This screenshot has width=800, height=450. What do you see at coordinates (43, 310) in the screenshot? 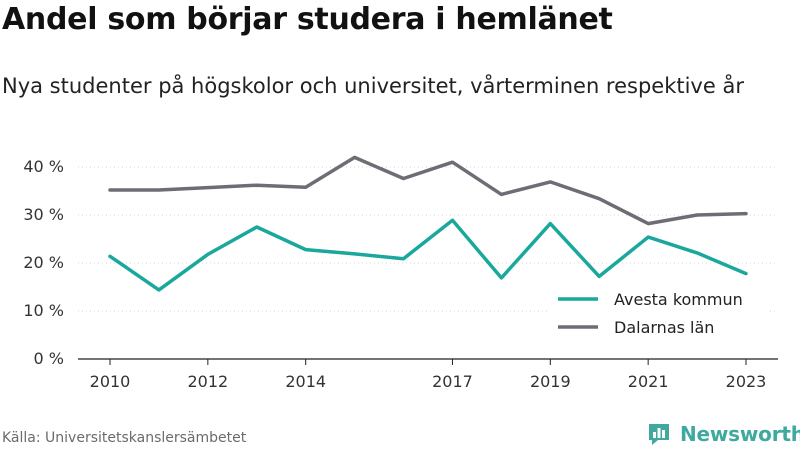
I see `y-tick-label: 10 %` at bounding box center [43, 310].